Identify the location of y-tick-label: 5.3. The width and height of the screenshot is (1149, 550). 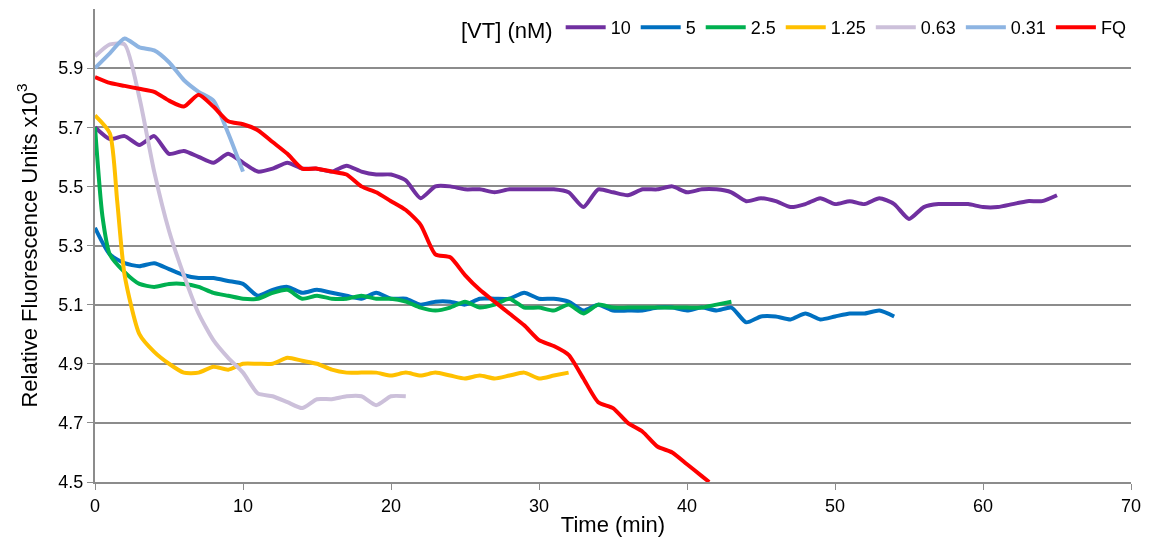
(71, 245).